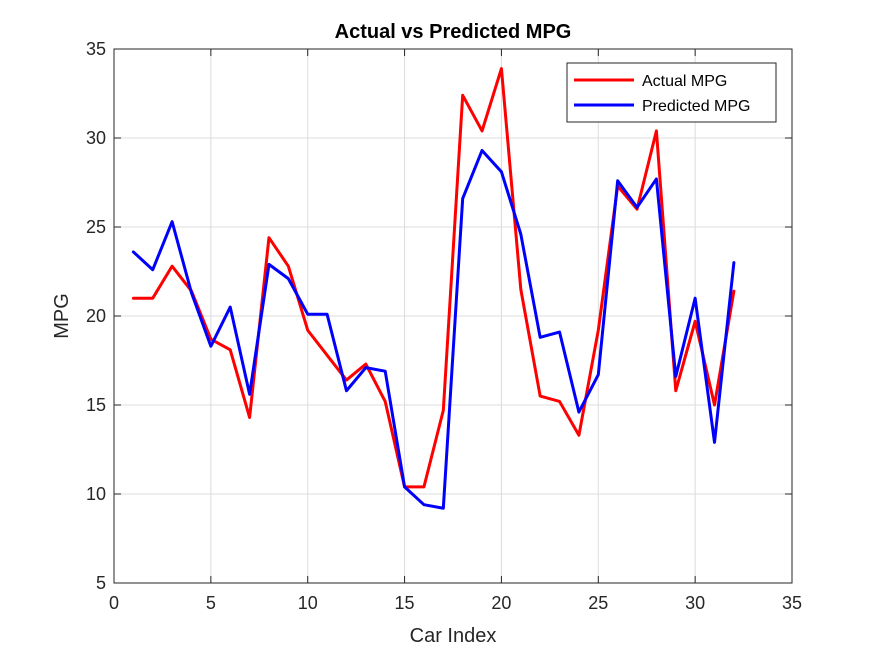 This screenshot has height=656, width=875. I want to click on y-tick-label: 10, so click(96, 494).